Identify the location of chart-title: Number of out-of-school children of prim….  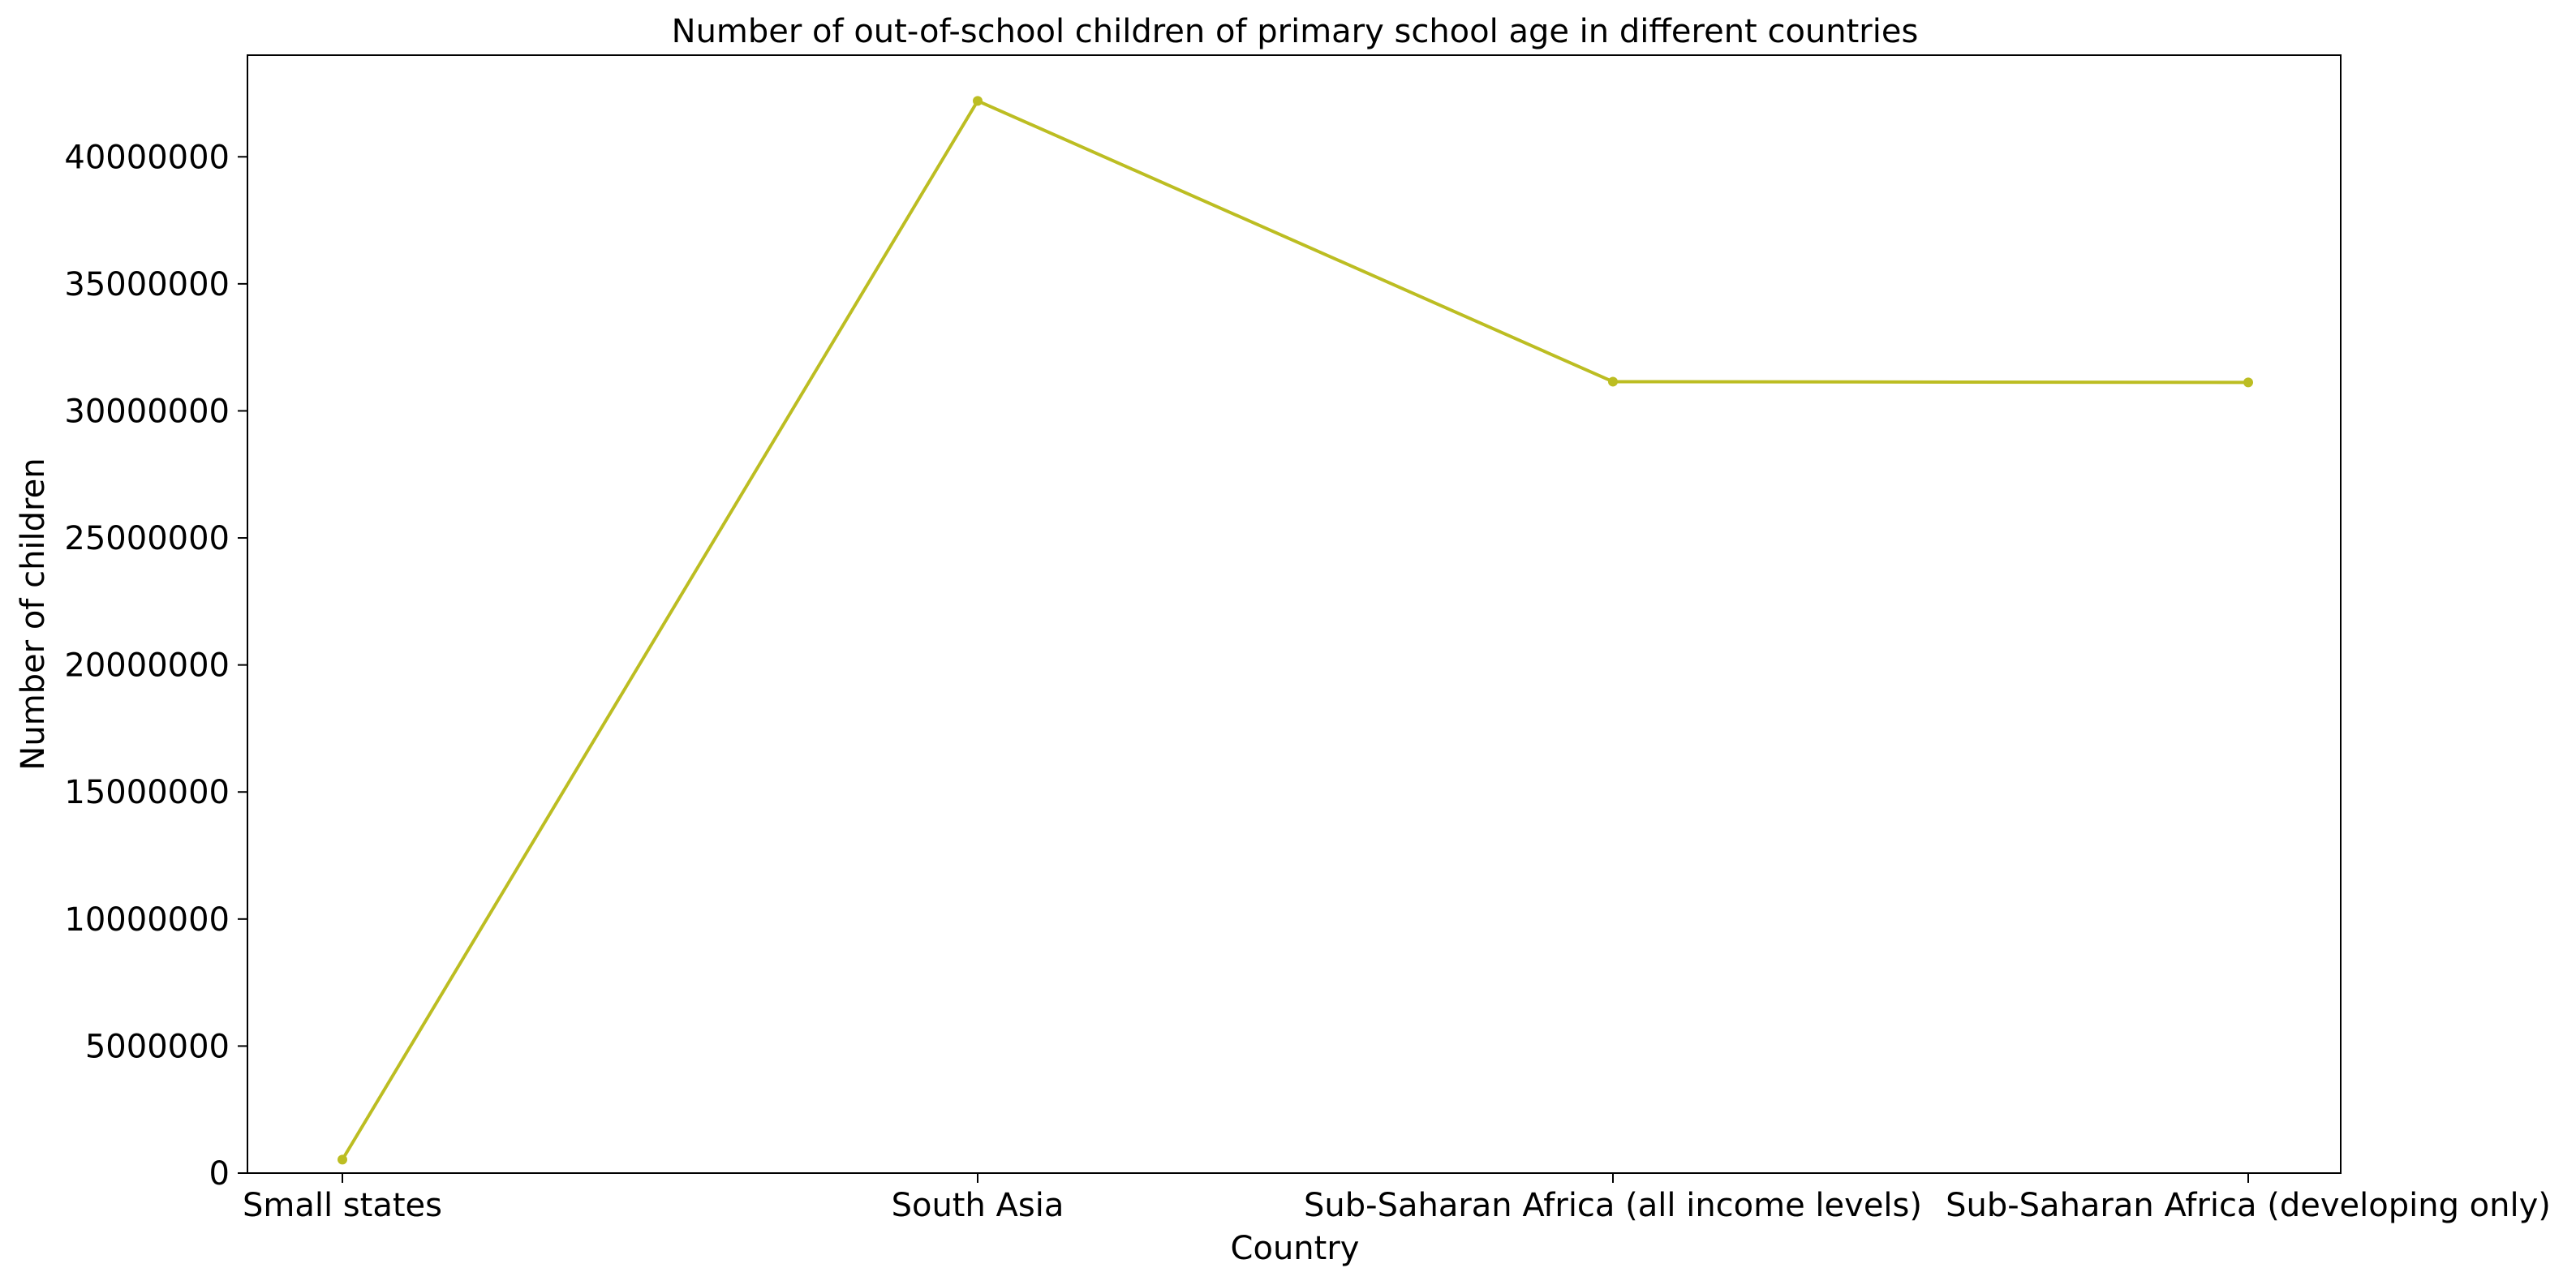
(1295, 31).